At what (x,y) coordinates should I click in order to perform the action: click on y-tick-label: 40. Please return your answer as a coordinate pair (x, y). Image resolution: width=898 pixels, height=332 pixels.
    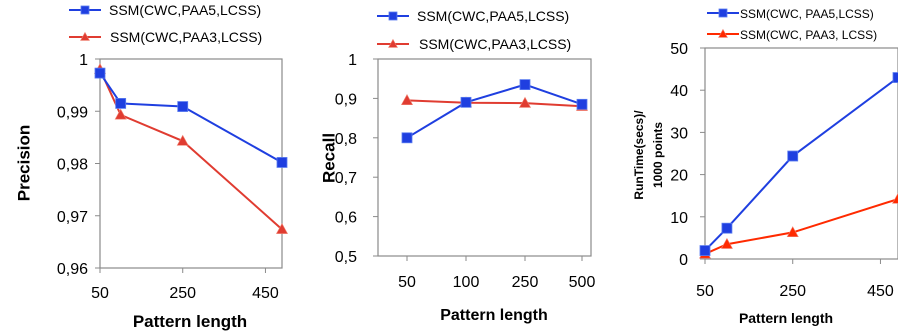
    Looking at the image, I should click on (679, 91).